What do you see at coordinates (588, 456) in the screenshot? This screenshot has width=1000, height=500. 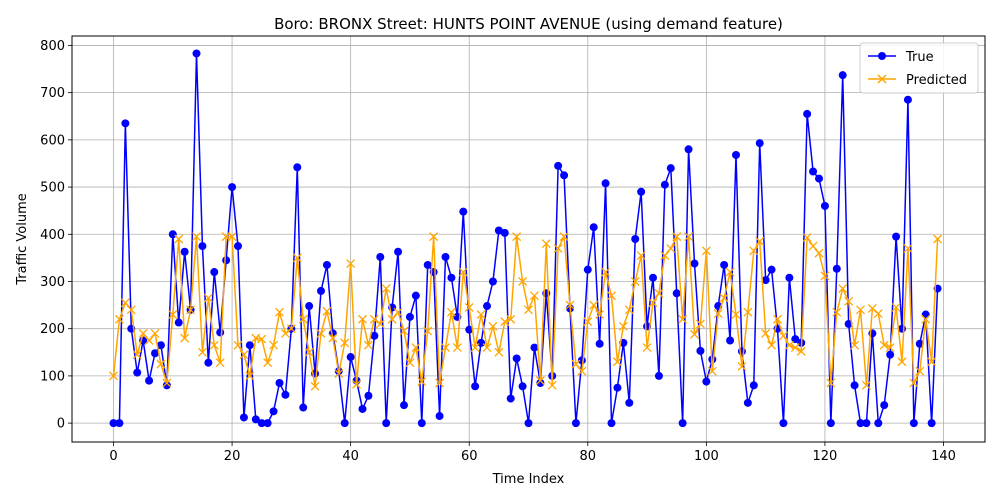 I see `x-tick-label: 80` at bounding box center [588, 456].